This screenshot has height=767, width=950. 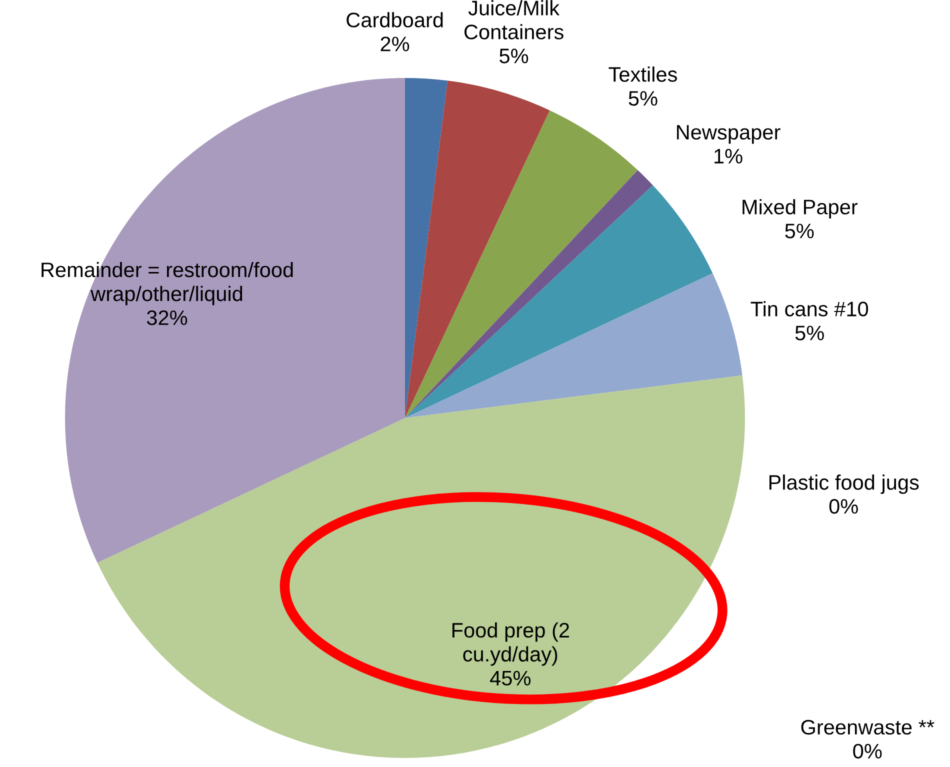 I want to click on category-label: Greenwaste **, so click(x=867, y=727).